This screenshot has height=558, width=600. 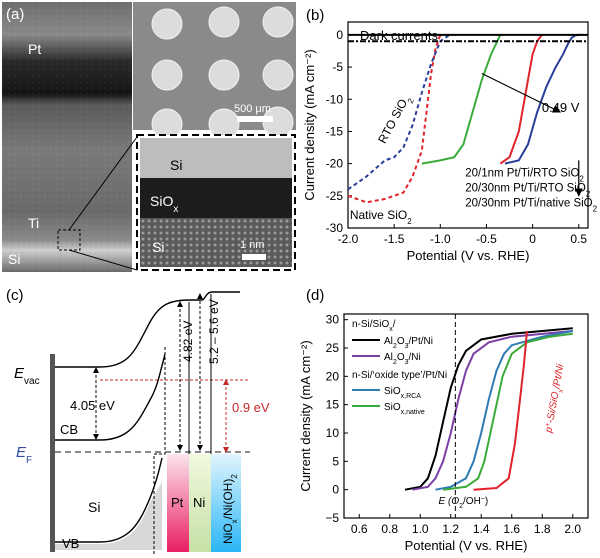 I want to click on svg-text: Evac, so click(x=27, y=376).